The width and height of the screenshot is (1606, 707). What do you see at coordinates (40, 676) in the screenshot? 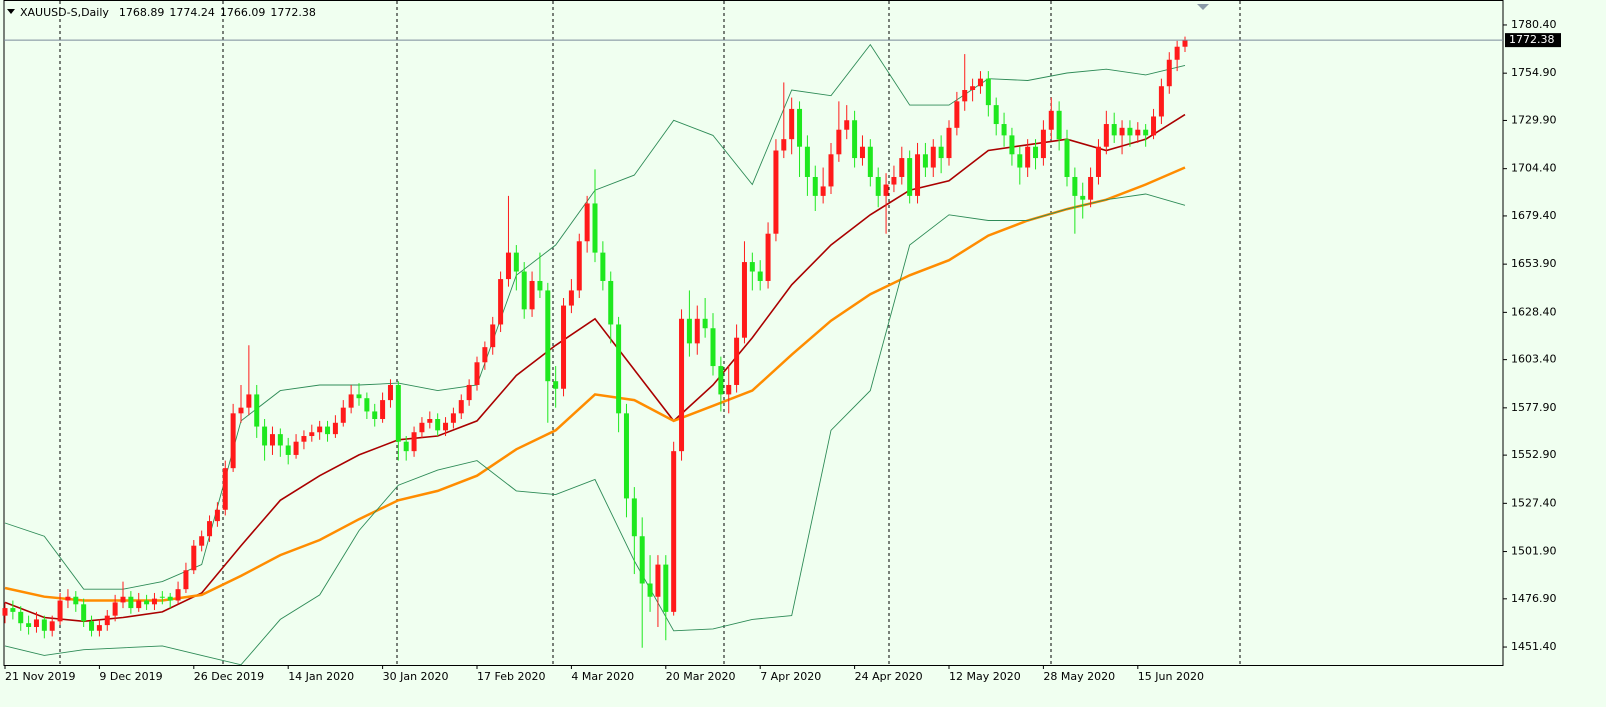
I see `x-tick-label: 21 Nov 2019` at bounding box center [40, 676].